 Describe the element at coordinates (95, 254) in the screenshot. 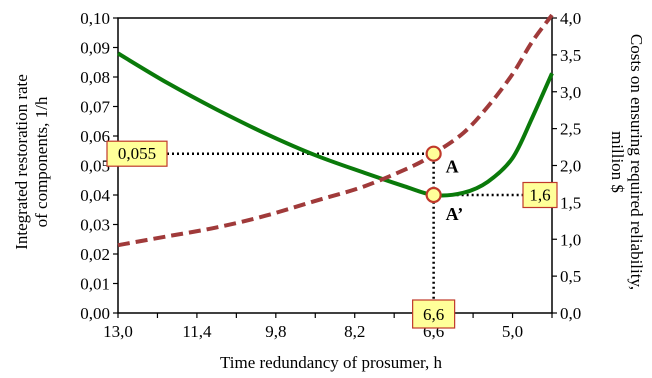

I see `y-left-tick-label: 0,02` at that location.